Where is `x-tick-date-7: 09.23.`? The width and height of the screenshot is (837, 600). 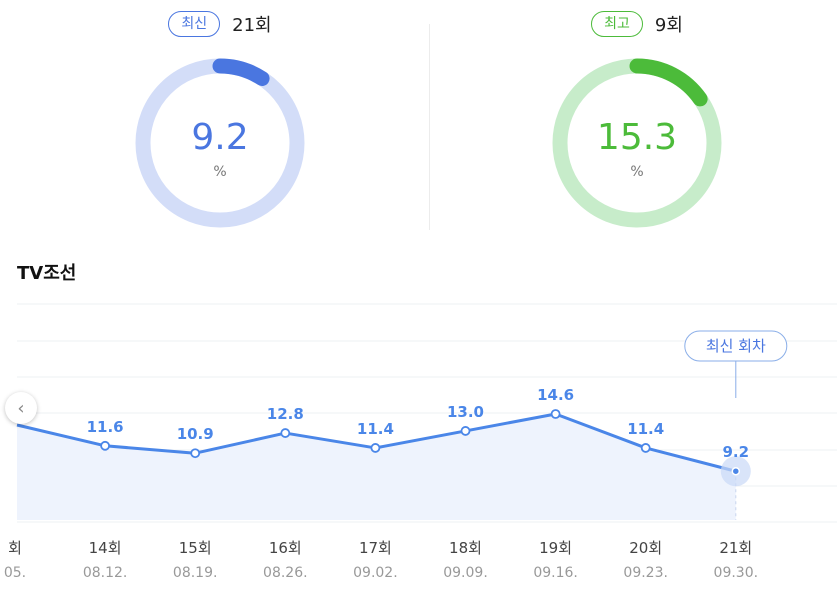
x-tick-date-7: 09.23. is located at coordinates (645, 573).